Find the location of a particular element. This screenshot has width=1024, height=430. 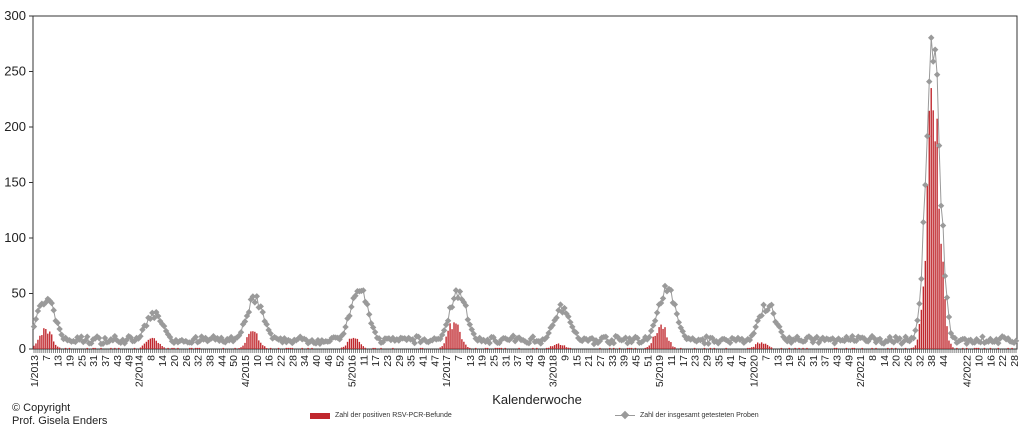

y-tick-label: 100 is located at coordinates (15, 237).